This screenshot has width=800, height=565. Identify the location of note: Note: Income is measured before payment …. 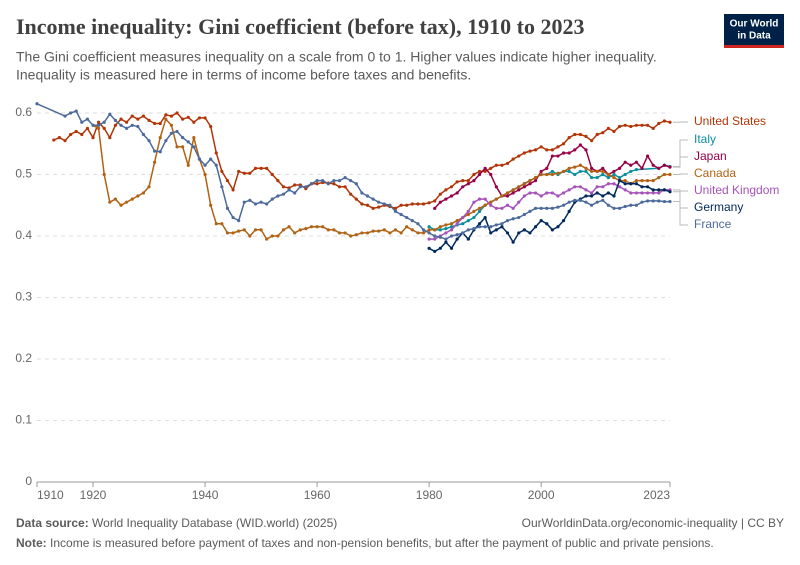
(365, 543).